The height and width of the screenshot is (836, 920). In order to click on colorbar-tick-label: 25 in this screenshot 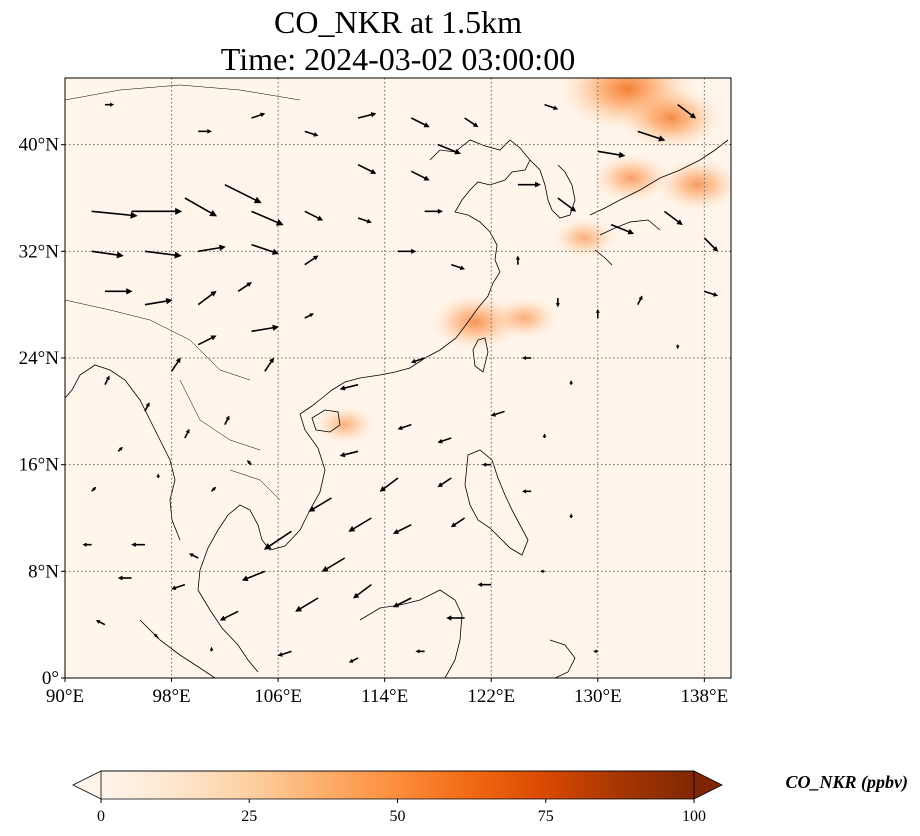, I will do `click(249, 816)`.